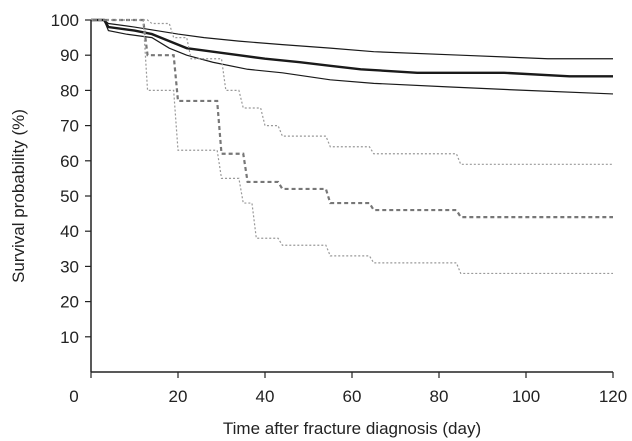 The height and width of the screenshot is (441, 632). What do you see at coordinates (526, 396) in the screenshot?
I see `x-tick-label: 100` at bounding box center [526, 396].